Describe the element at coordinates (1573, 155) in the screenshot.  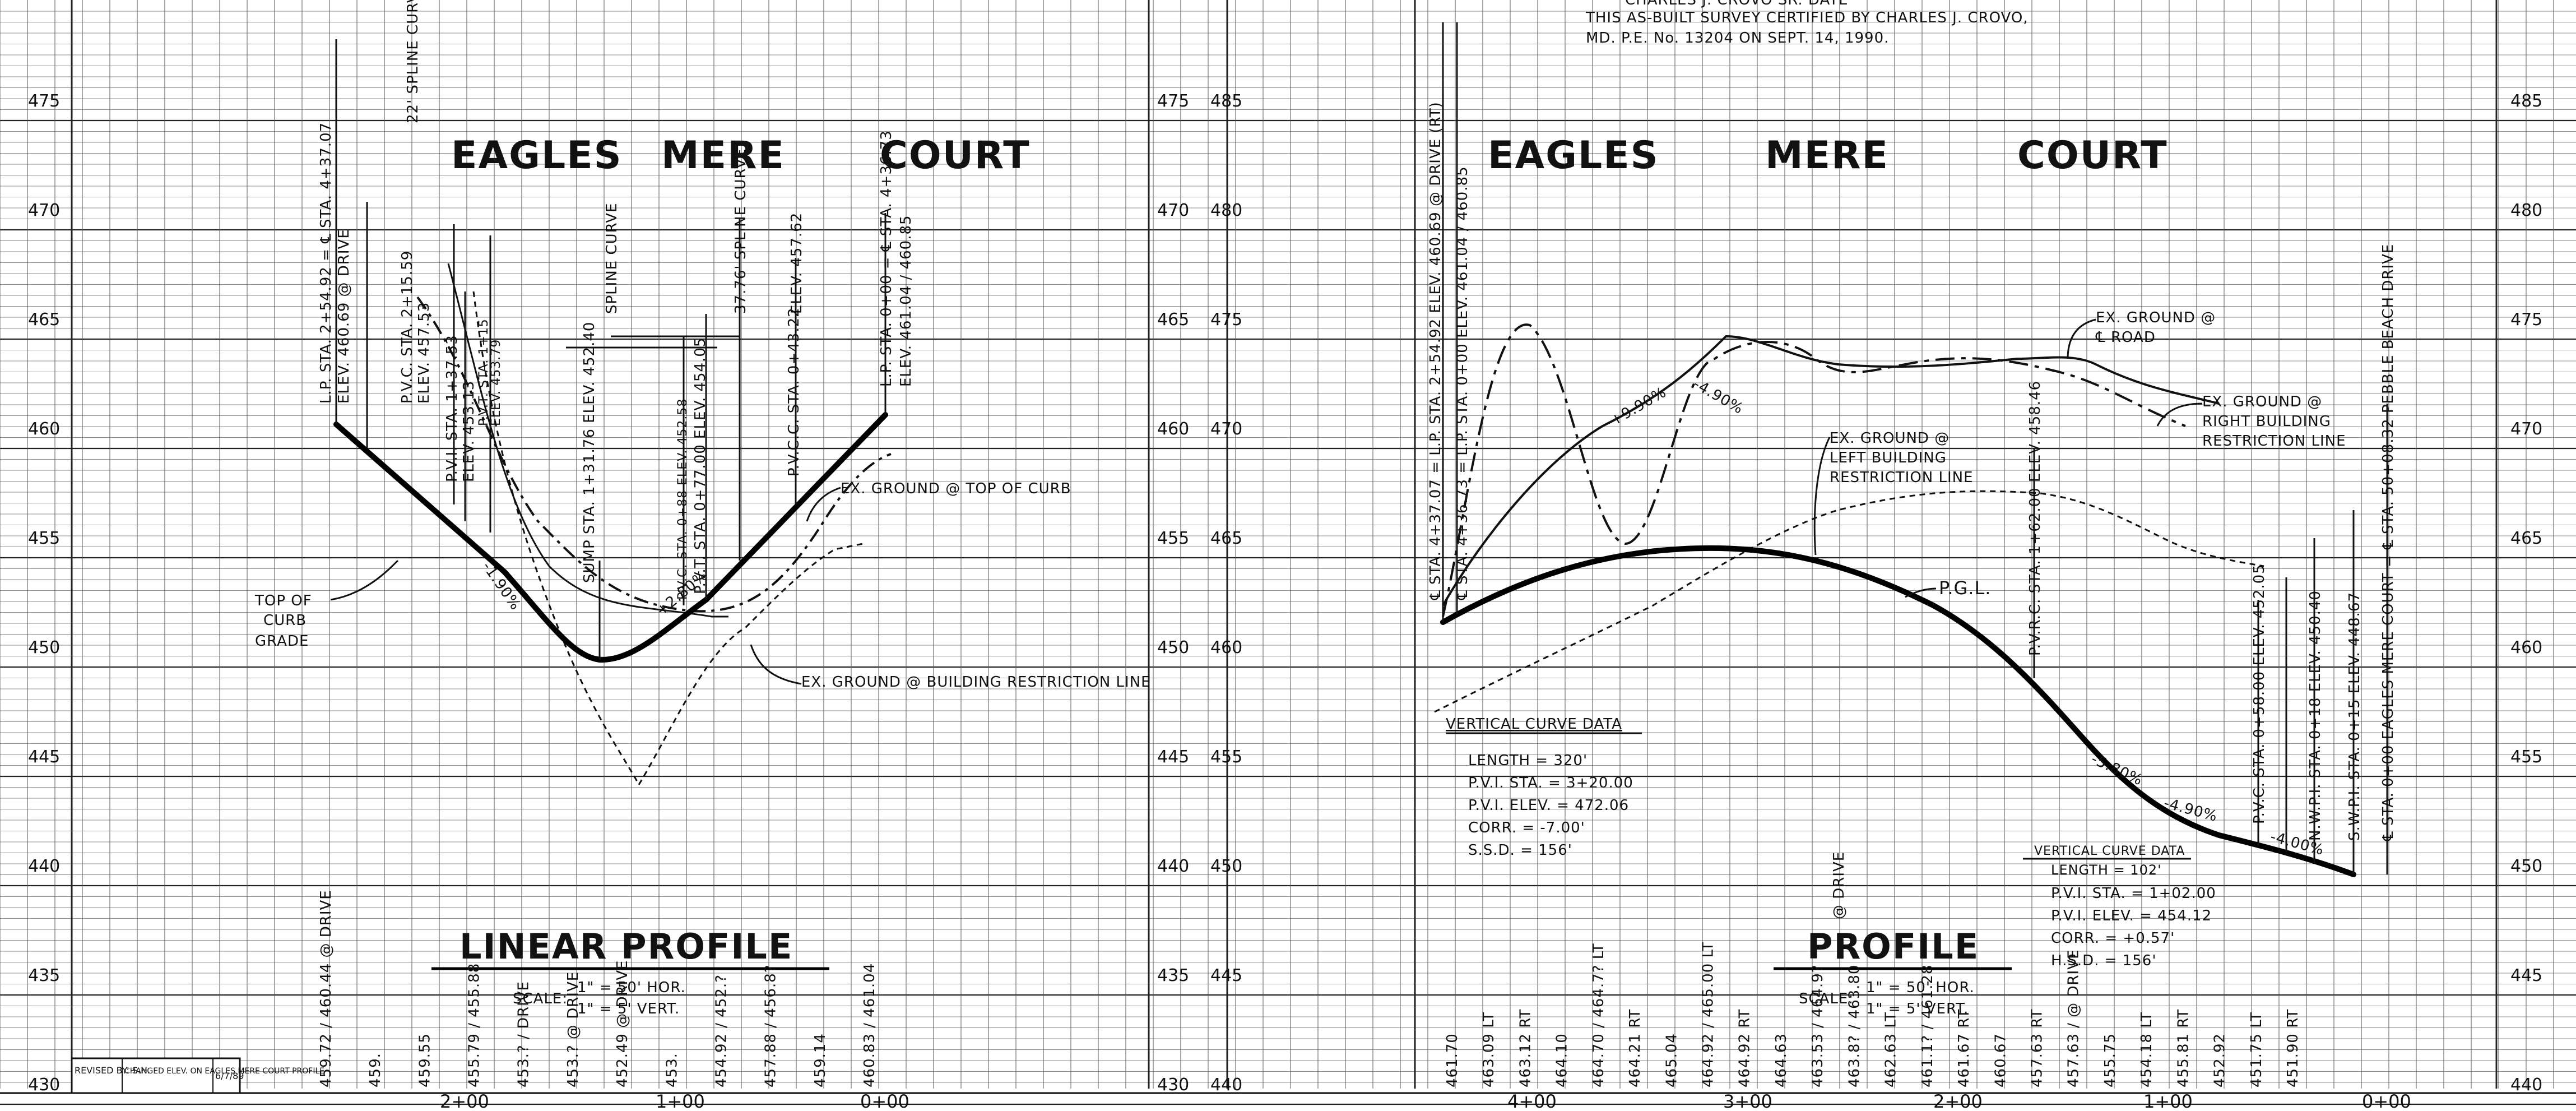
I see `right-title-eagles: EAGLES` at that location.